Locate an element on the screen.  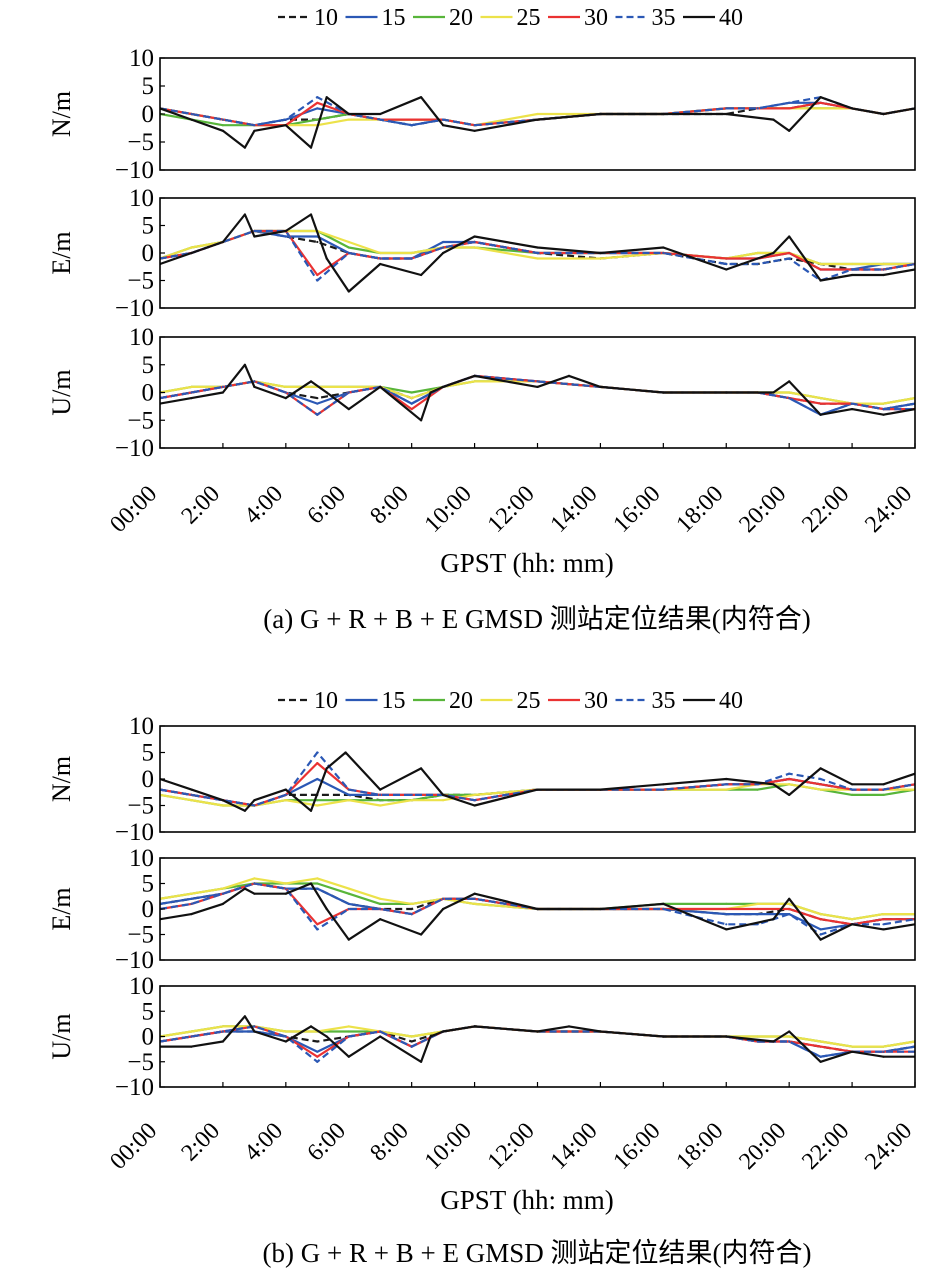
x-tick-label: 24:00 is located at coordinates (888, 509).